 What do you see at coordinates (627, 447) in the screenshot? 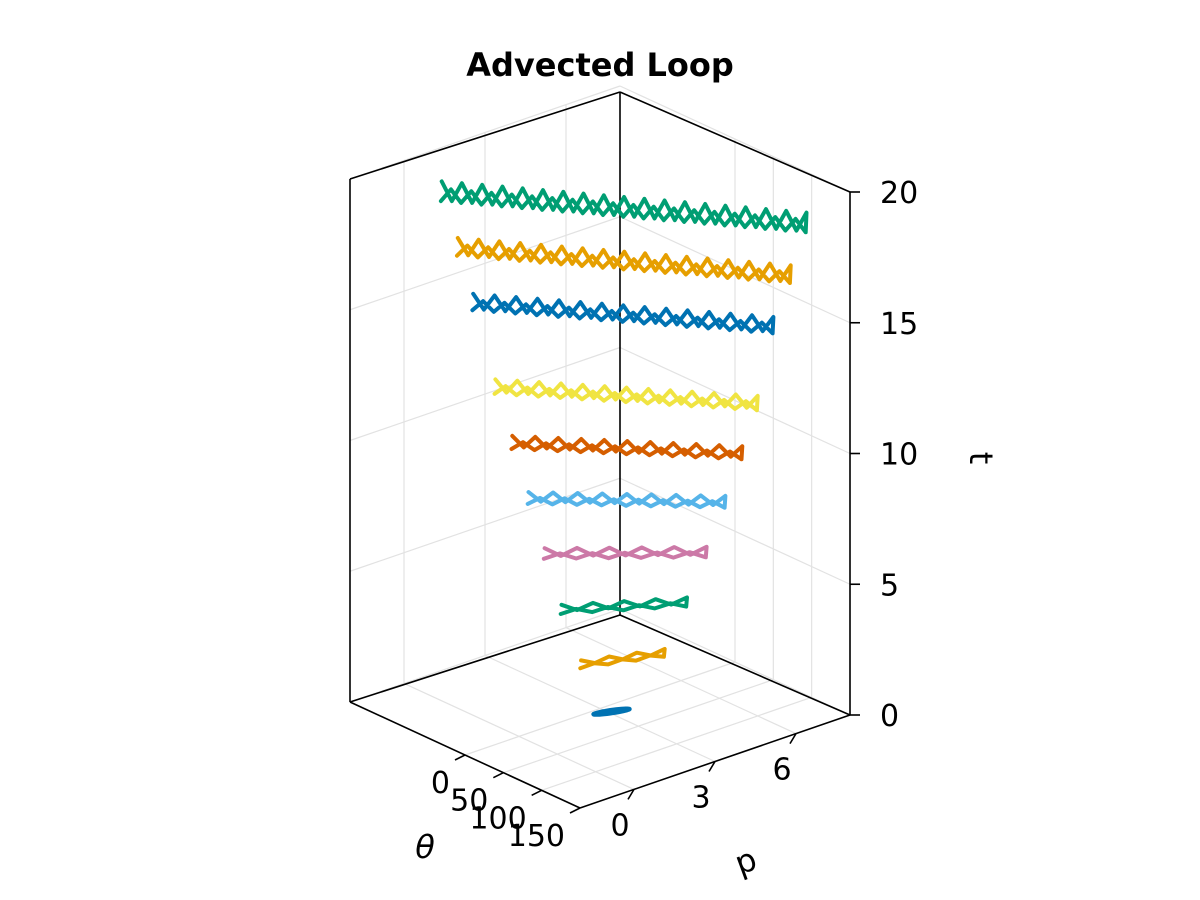
I see `series-loop-t10` at bounding box center [627, 447].